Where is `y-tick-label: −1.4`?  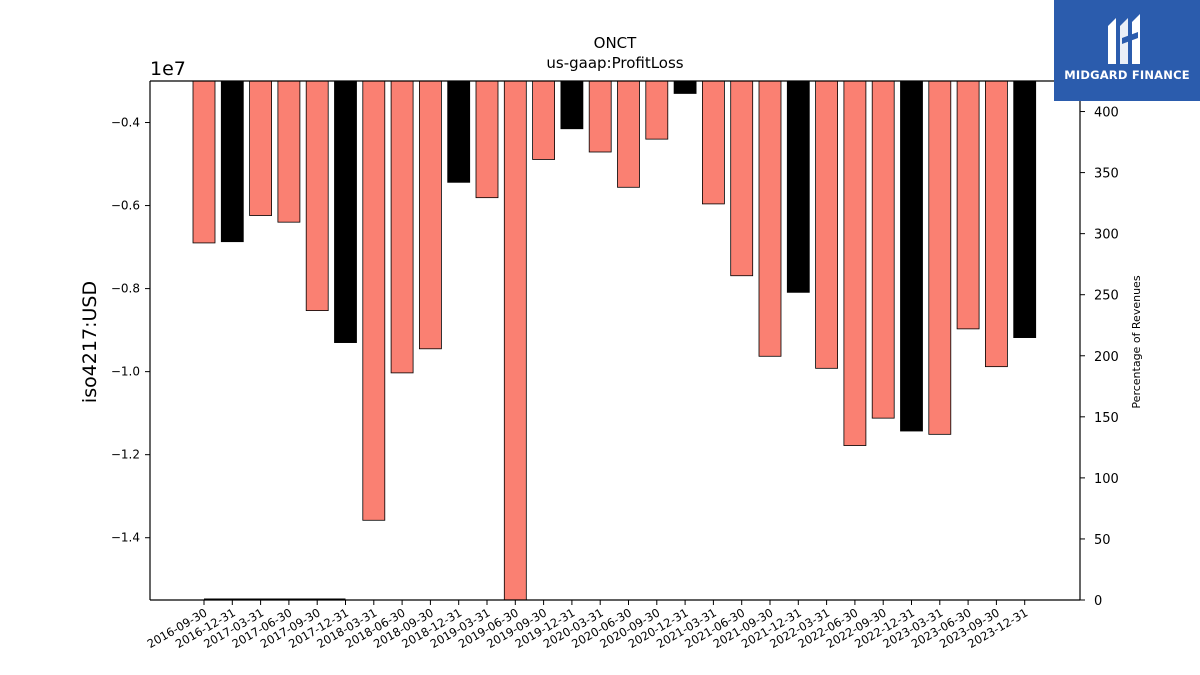 y-tick-label: −1.4 is located at coordinates (125, 538).